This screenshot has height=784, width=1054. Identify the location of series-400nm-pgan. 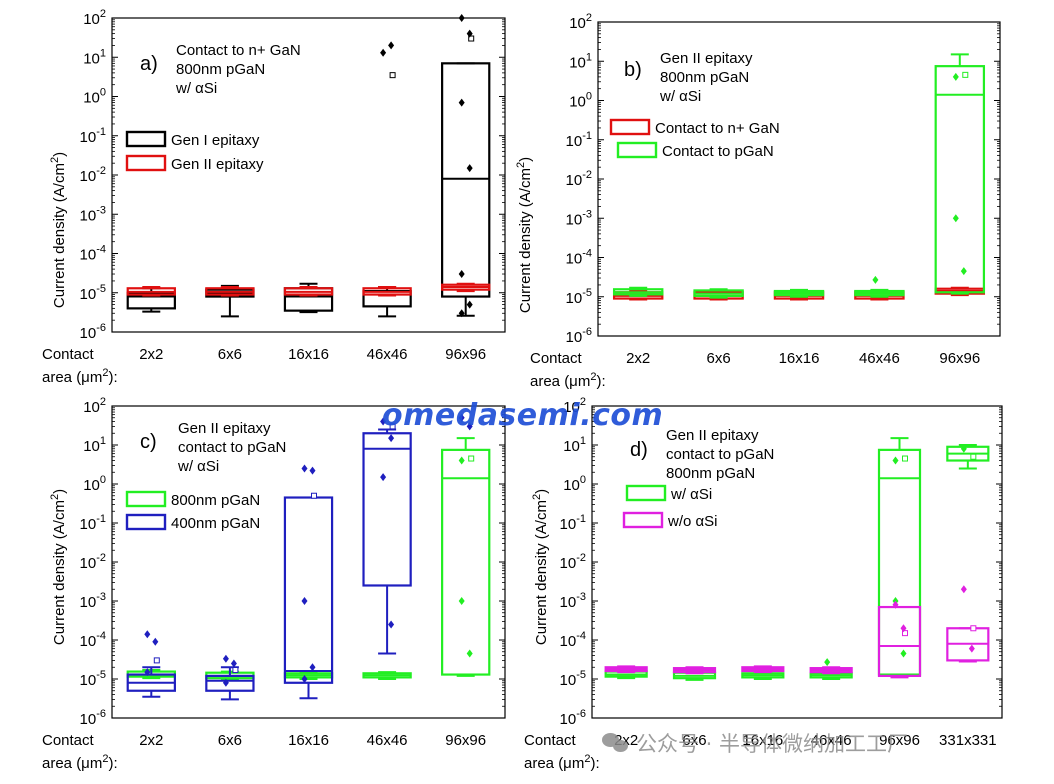
(299, 557).